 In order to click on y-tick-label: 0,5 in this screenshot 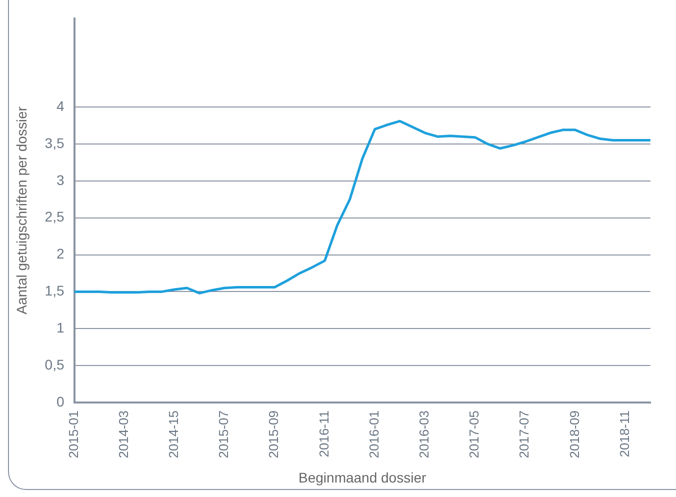, I will do `click(54, 364)`.